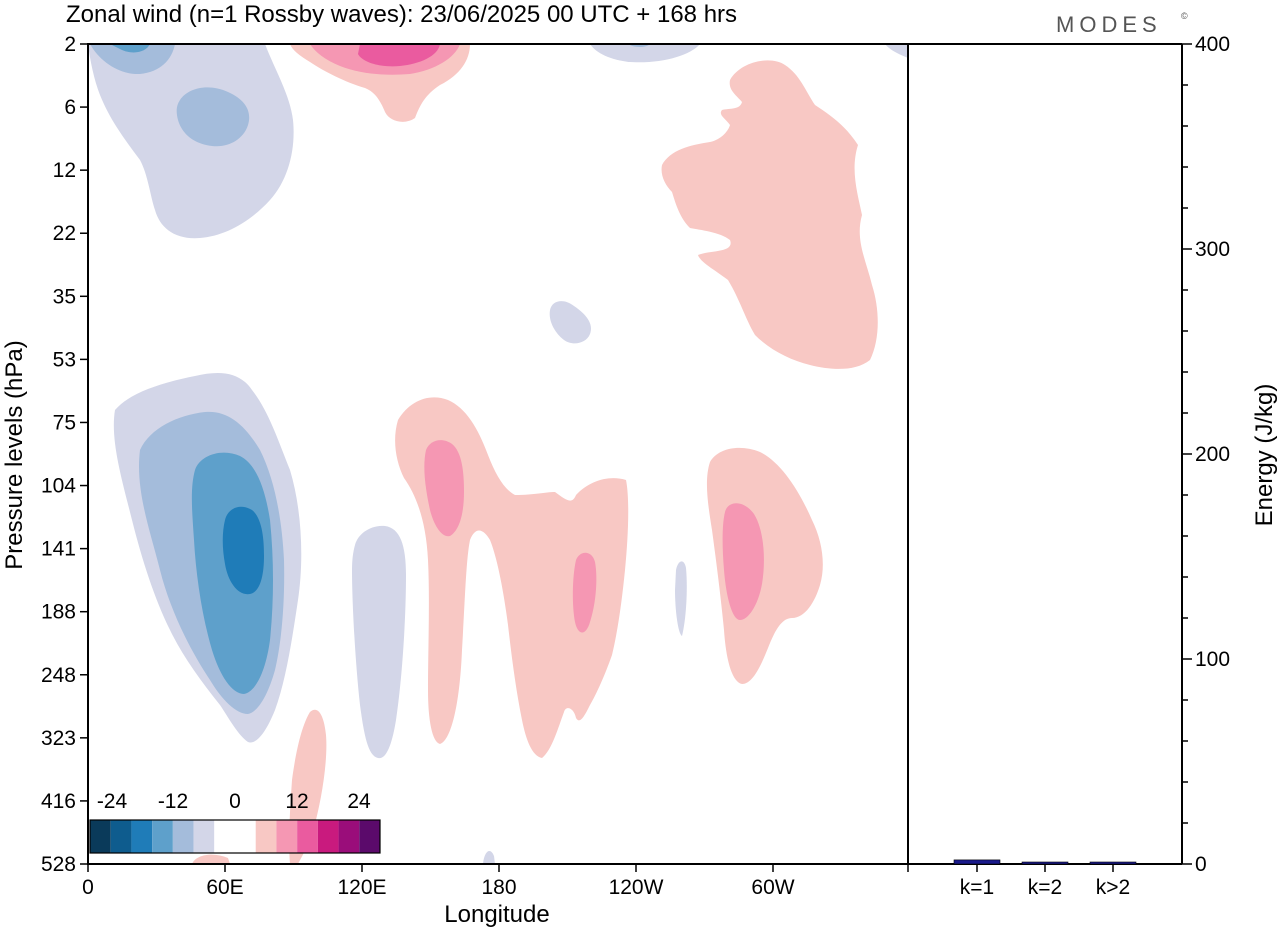 The width and height of the screenshot is (1280, 930). What do you see at coordinates (130, 48) in the screenshot?
I see `neg-upper-top-core` at bounding box center [130, 48].